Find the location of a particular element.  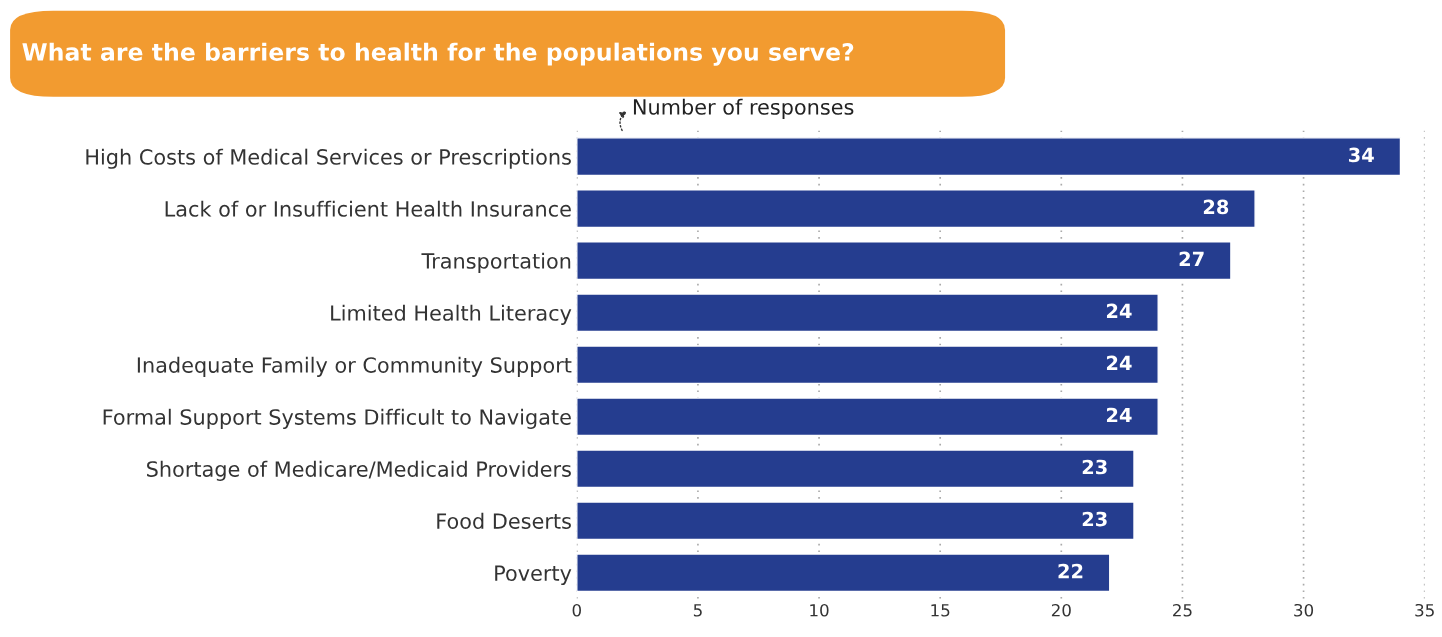

x-tick-label: 15 is located at coordinates (940, 610).